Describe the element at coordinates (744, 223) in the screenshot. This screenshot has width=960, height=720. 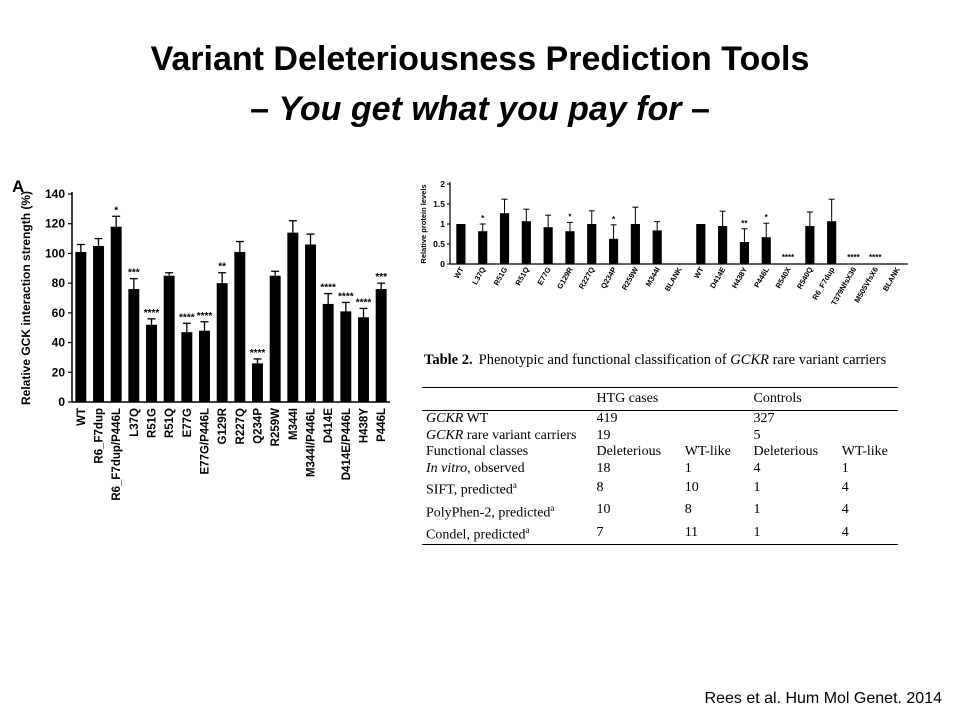
I see `panel-b-significance: **` at that location.